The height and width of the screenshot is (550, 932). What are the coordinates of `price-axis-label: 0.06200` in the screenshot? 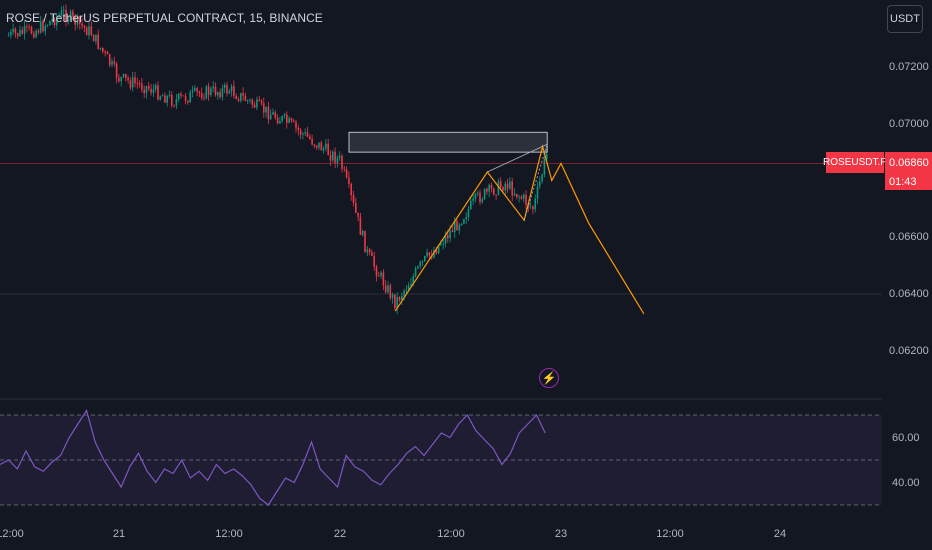 It's located at (909, 351).